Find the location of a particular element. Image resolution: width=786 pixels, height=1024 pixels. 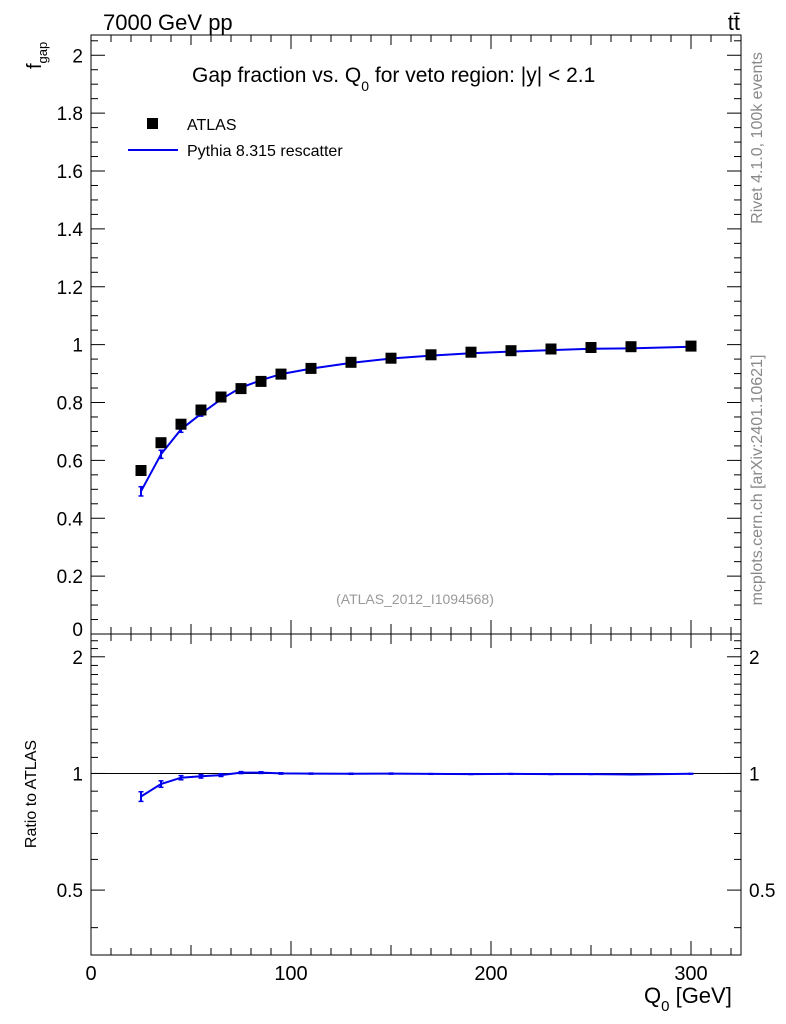

analysis-tag: (ATLAS_2012_I1094568) is located at coordinates (415, 599).